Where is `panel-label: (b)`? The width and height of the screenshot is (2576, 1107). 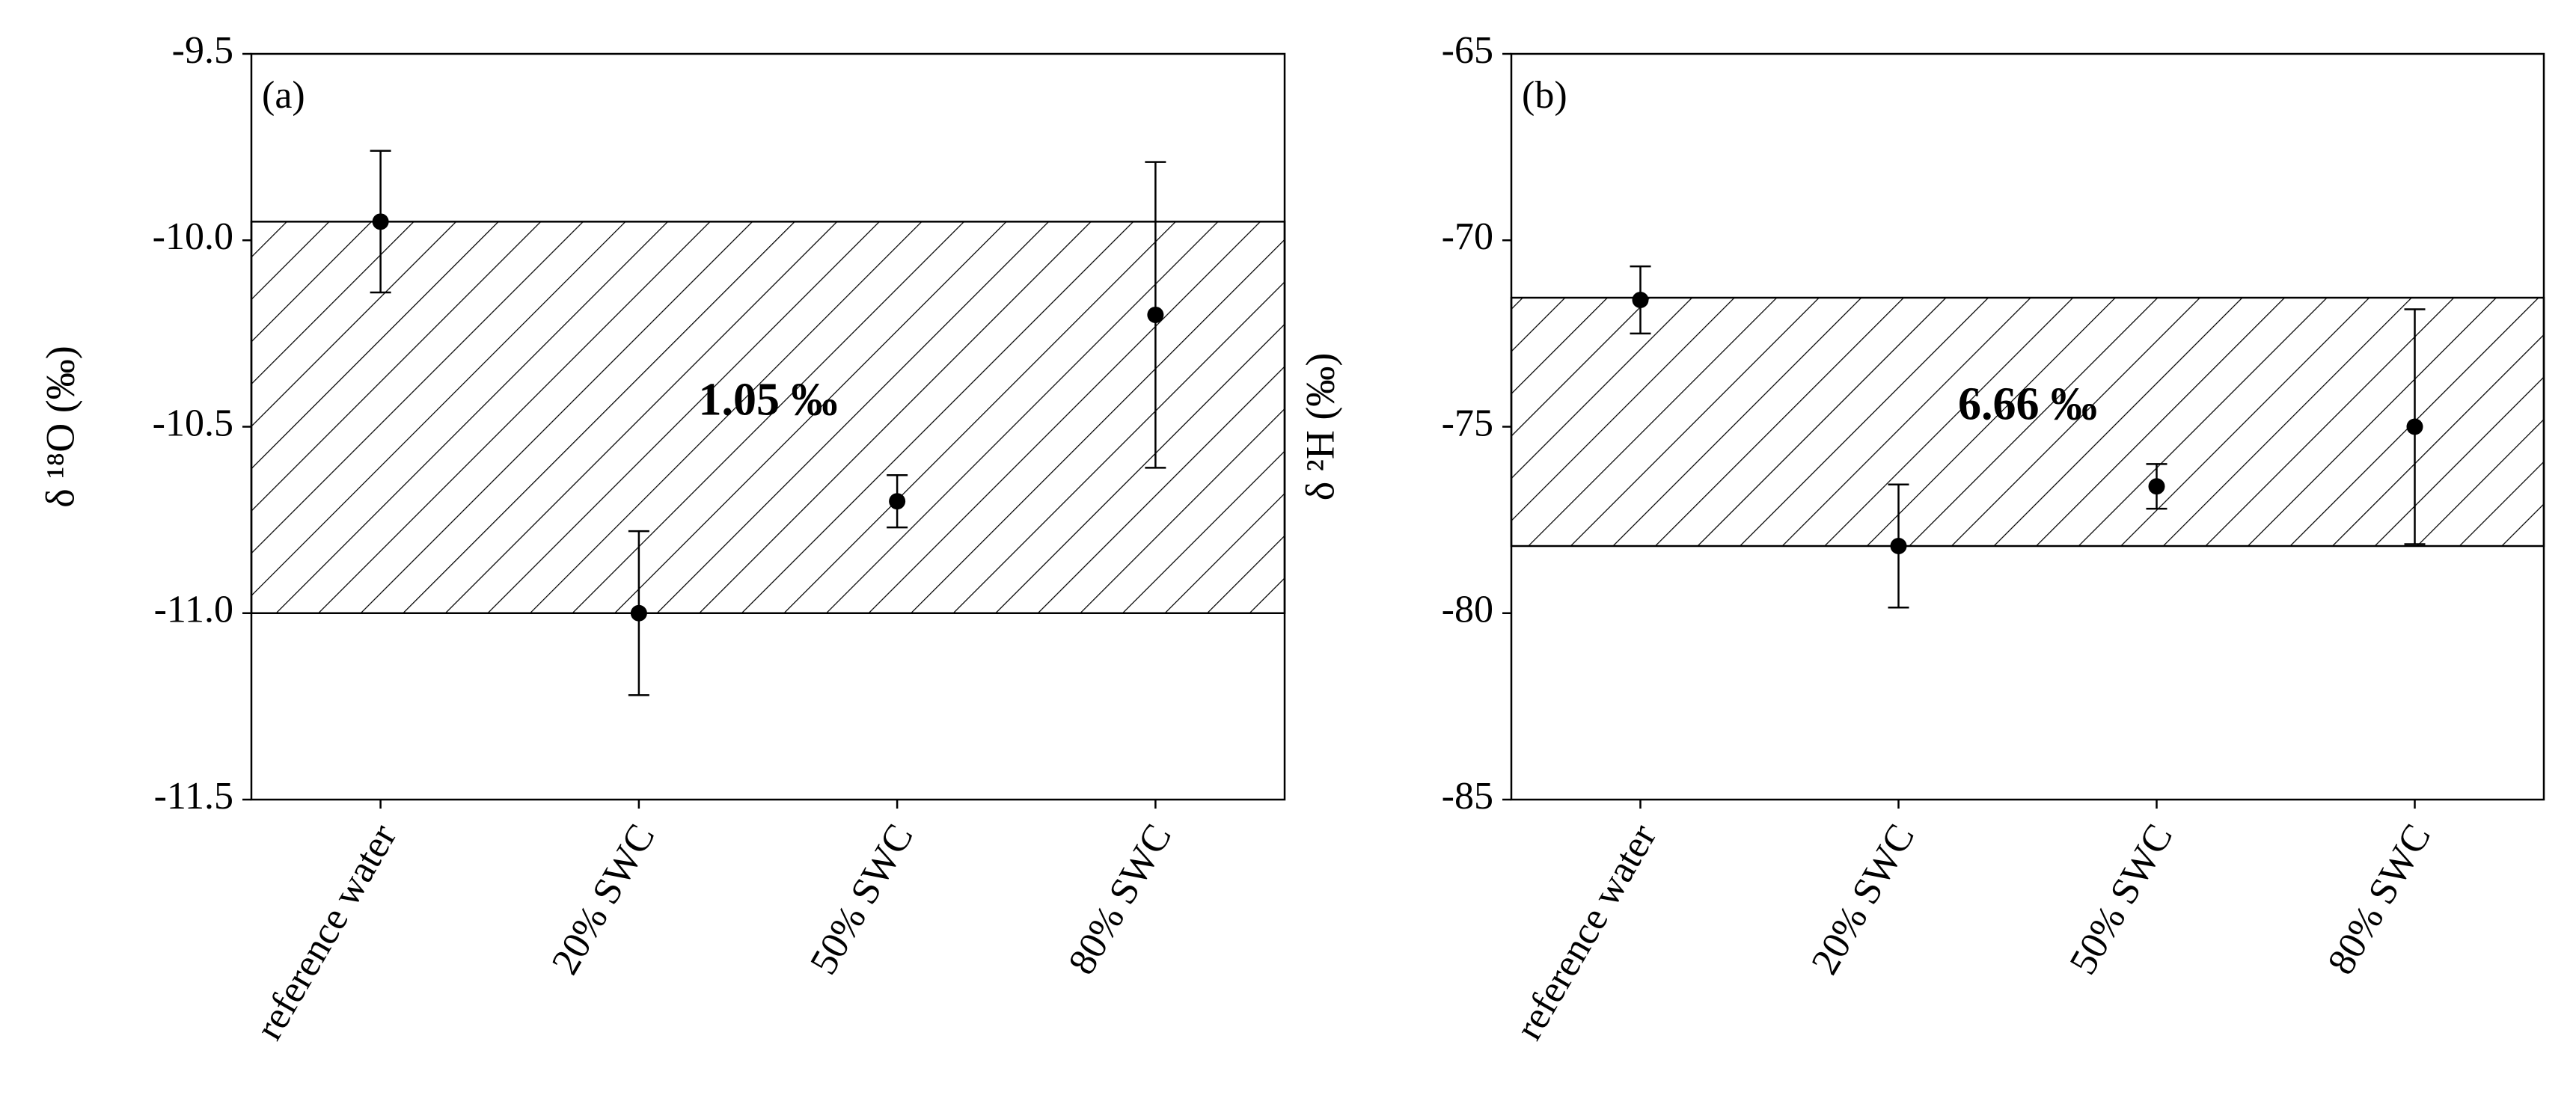 panel-label: (b) is located at coordinates (1545, 95).